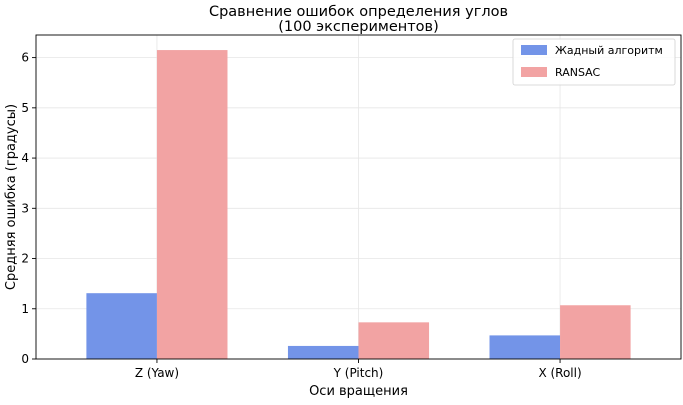 The image size is (683, 405). I want to click on legend-swatch-greedy, so click(534, 50).